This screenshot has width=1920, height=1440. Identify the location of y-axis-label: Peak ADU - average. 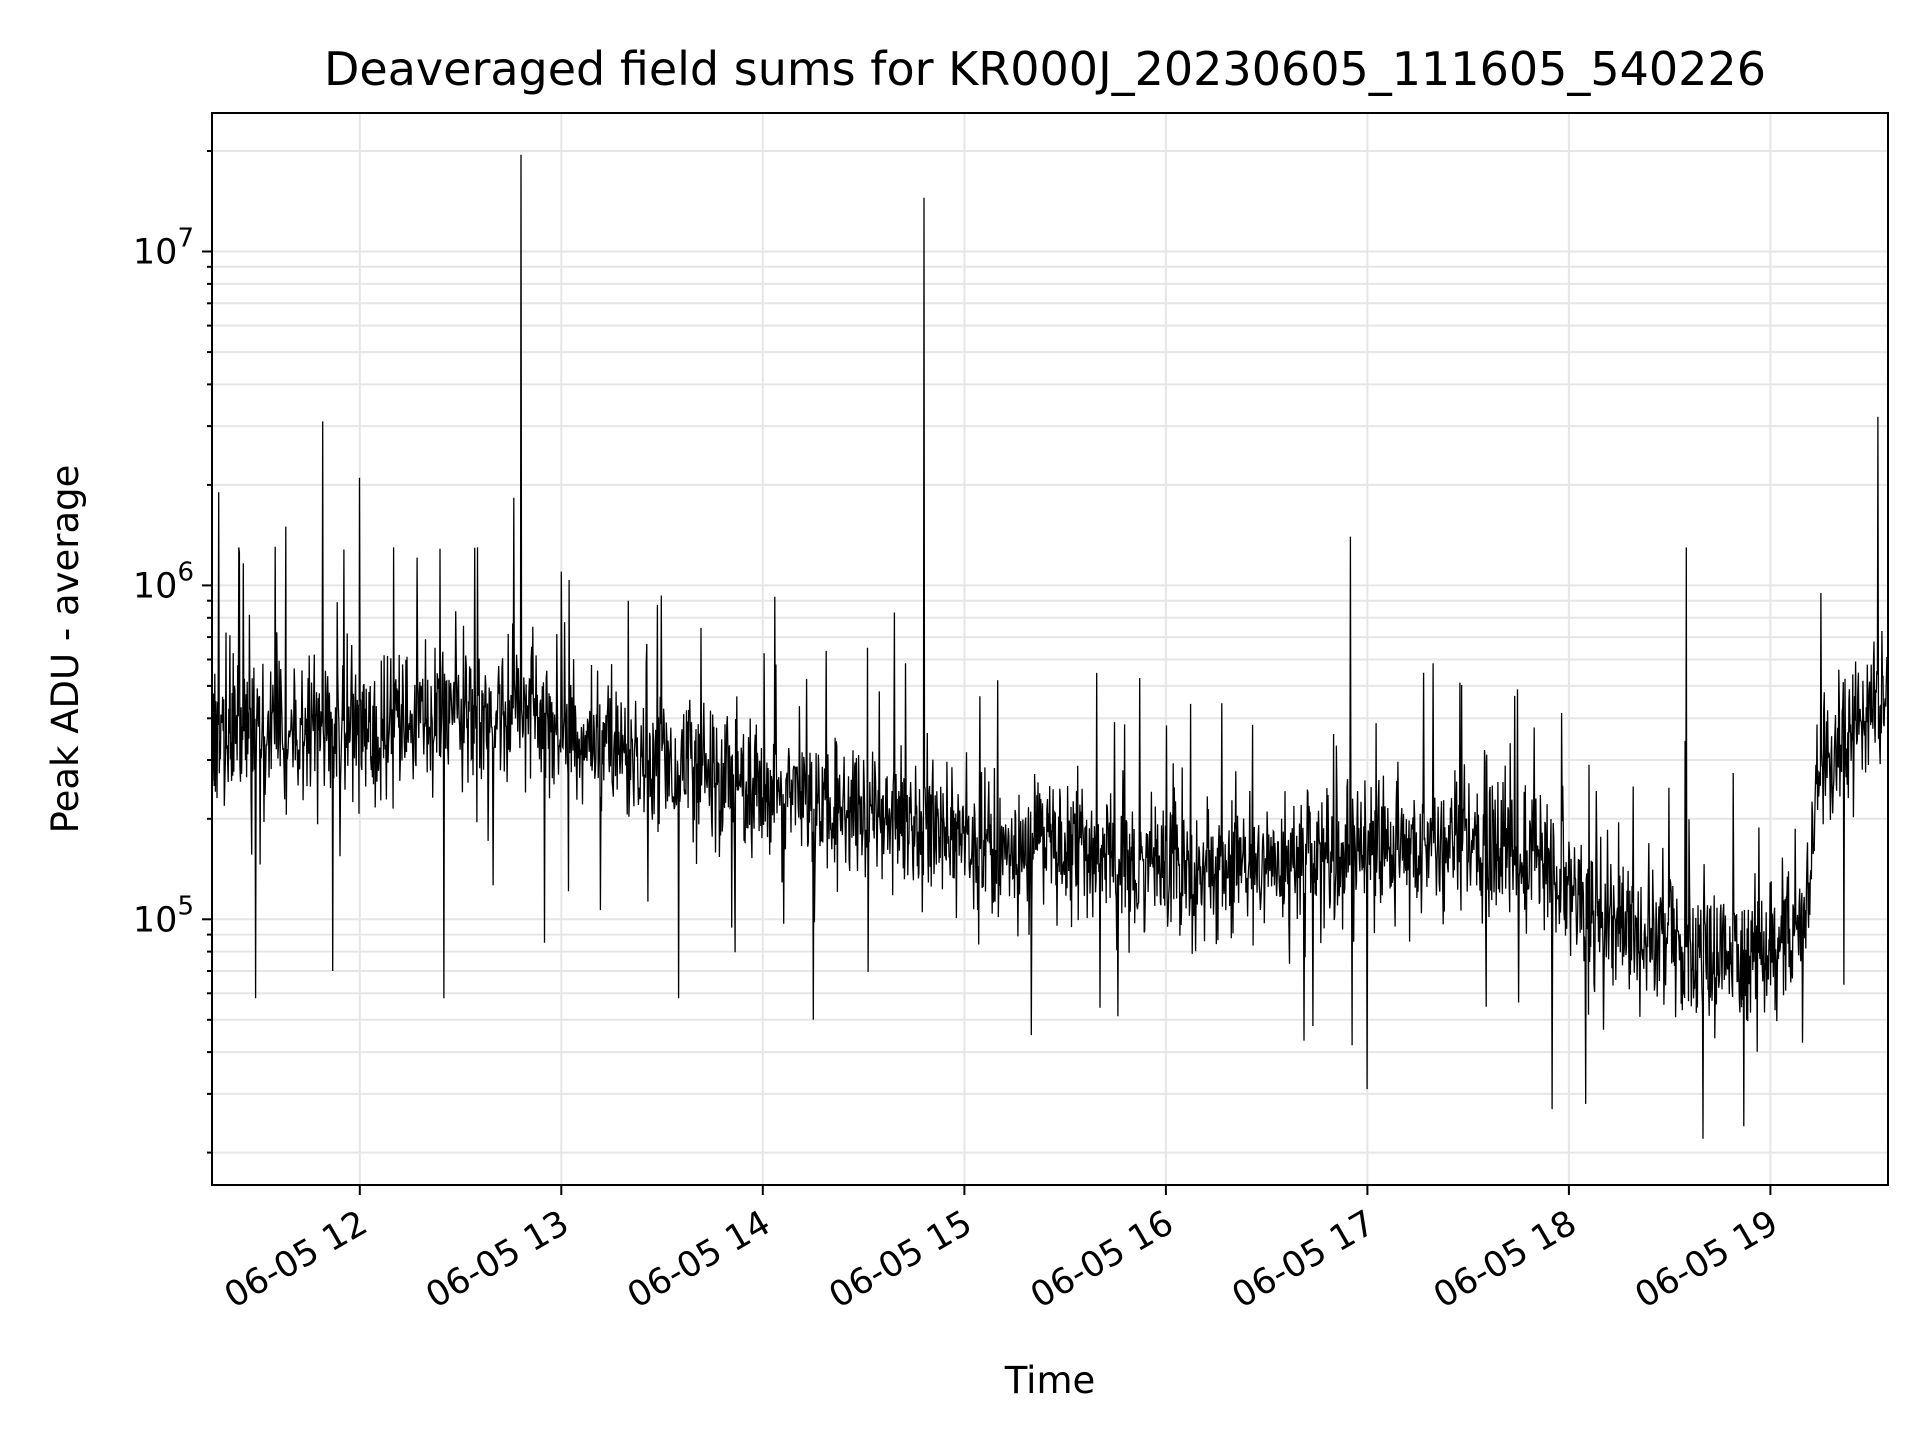
(65, 649).